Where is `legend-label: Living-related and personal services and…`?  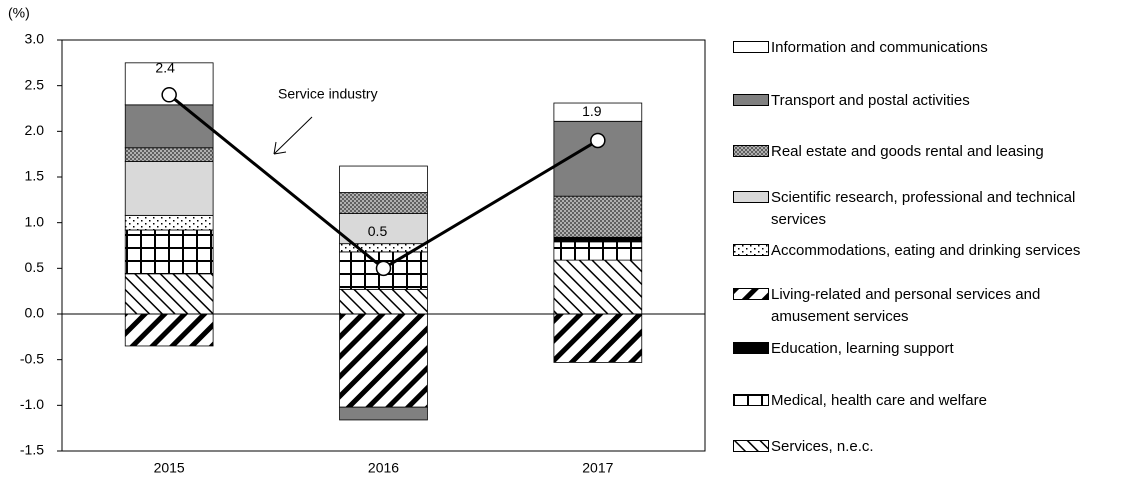 legend-label: Living-related and personal services and… is located at coordinates (906, 305).